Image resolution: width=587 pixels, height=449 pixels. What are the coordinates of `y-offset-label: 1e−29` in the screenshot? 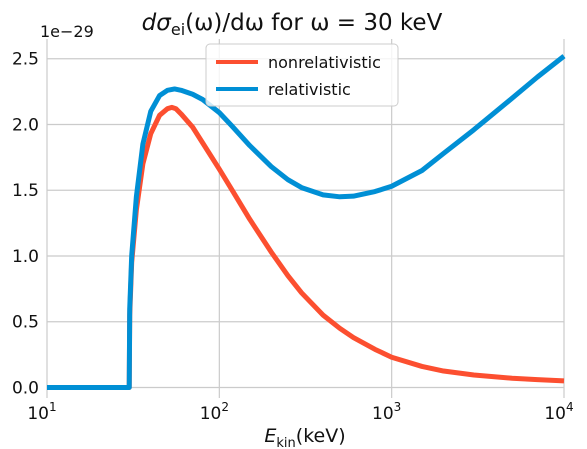 It's located at (67, 31).